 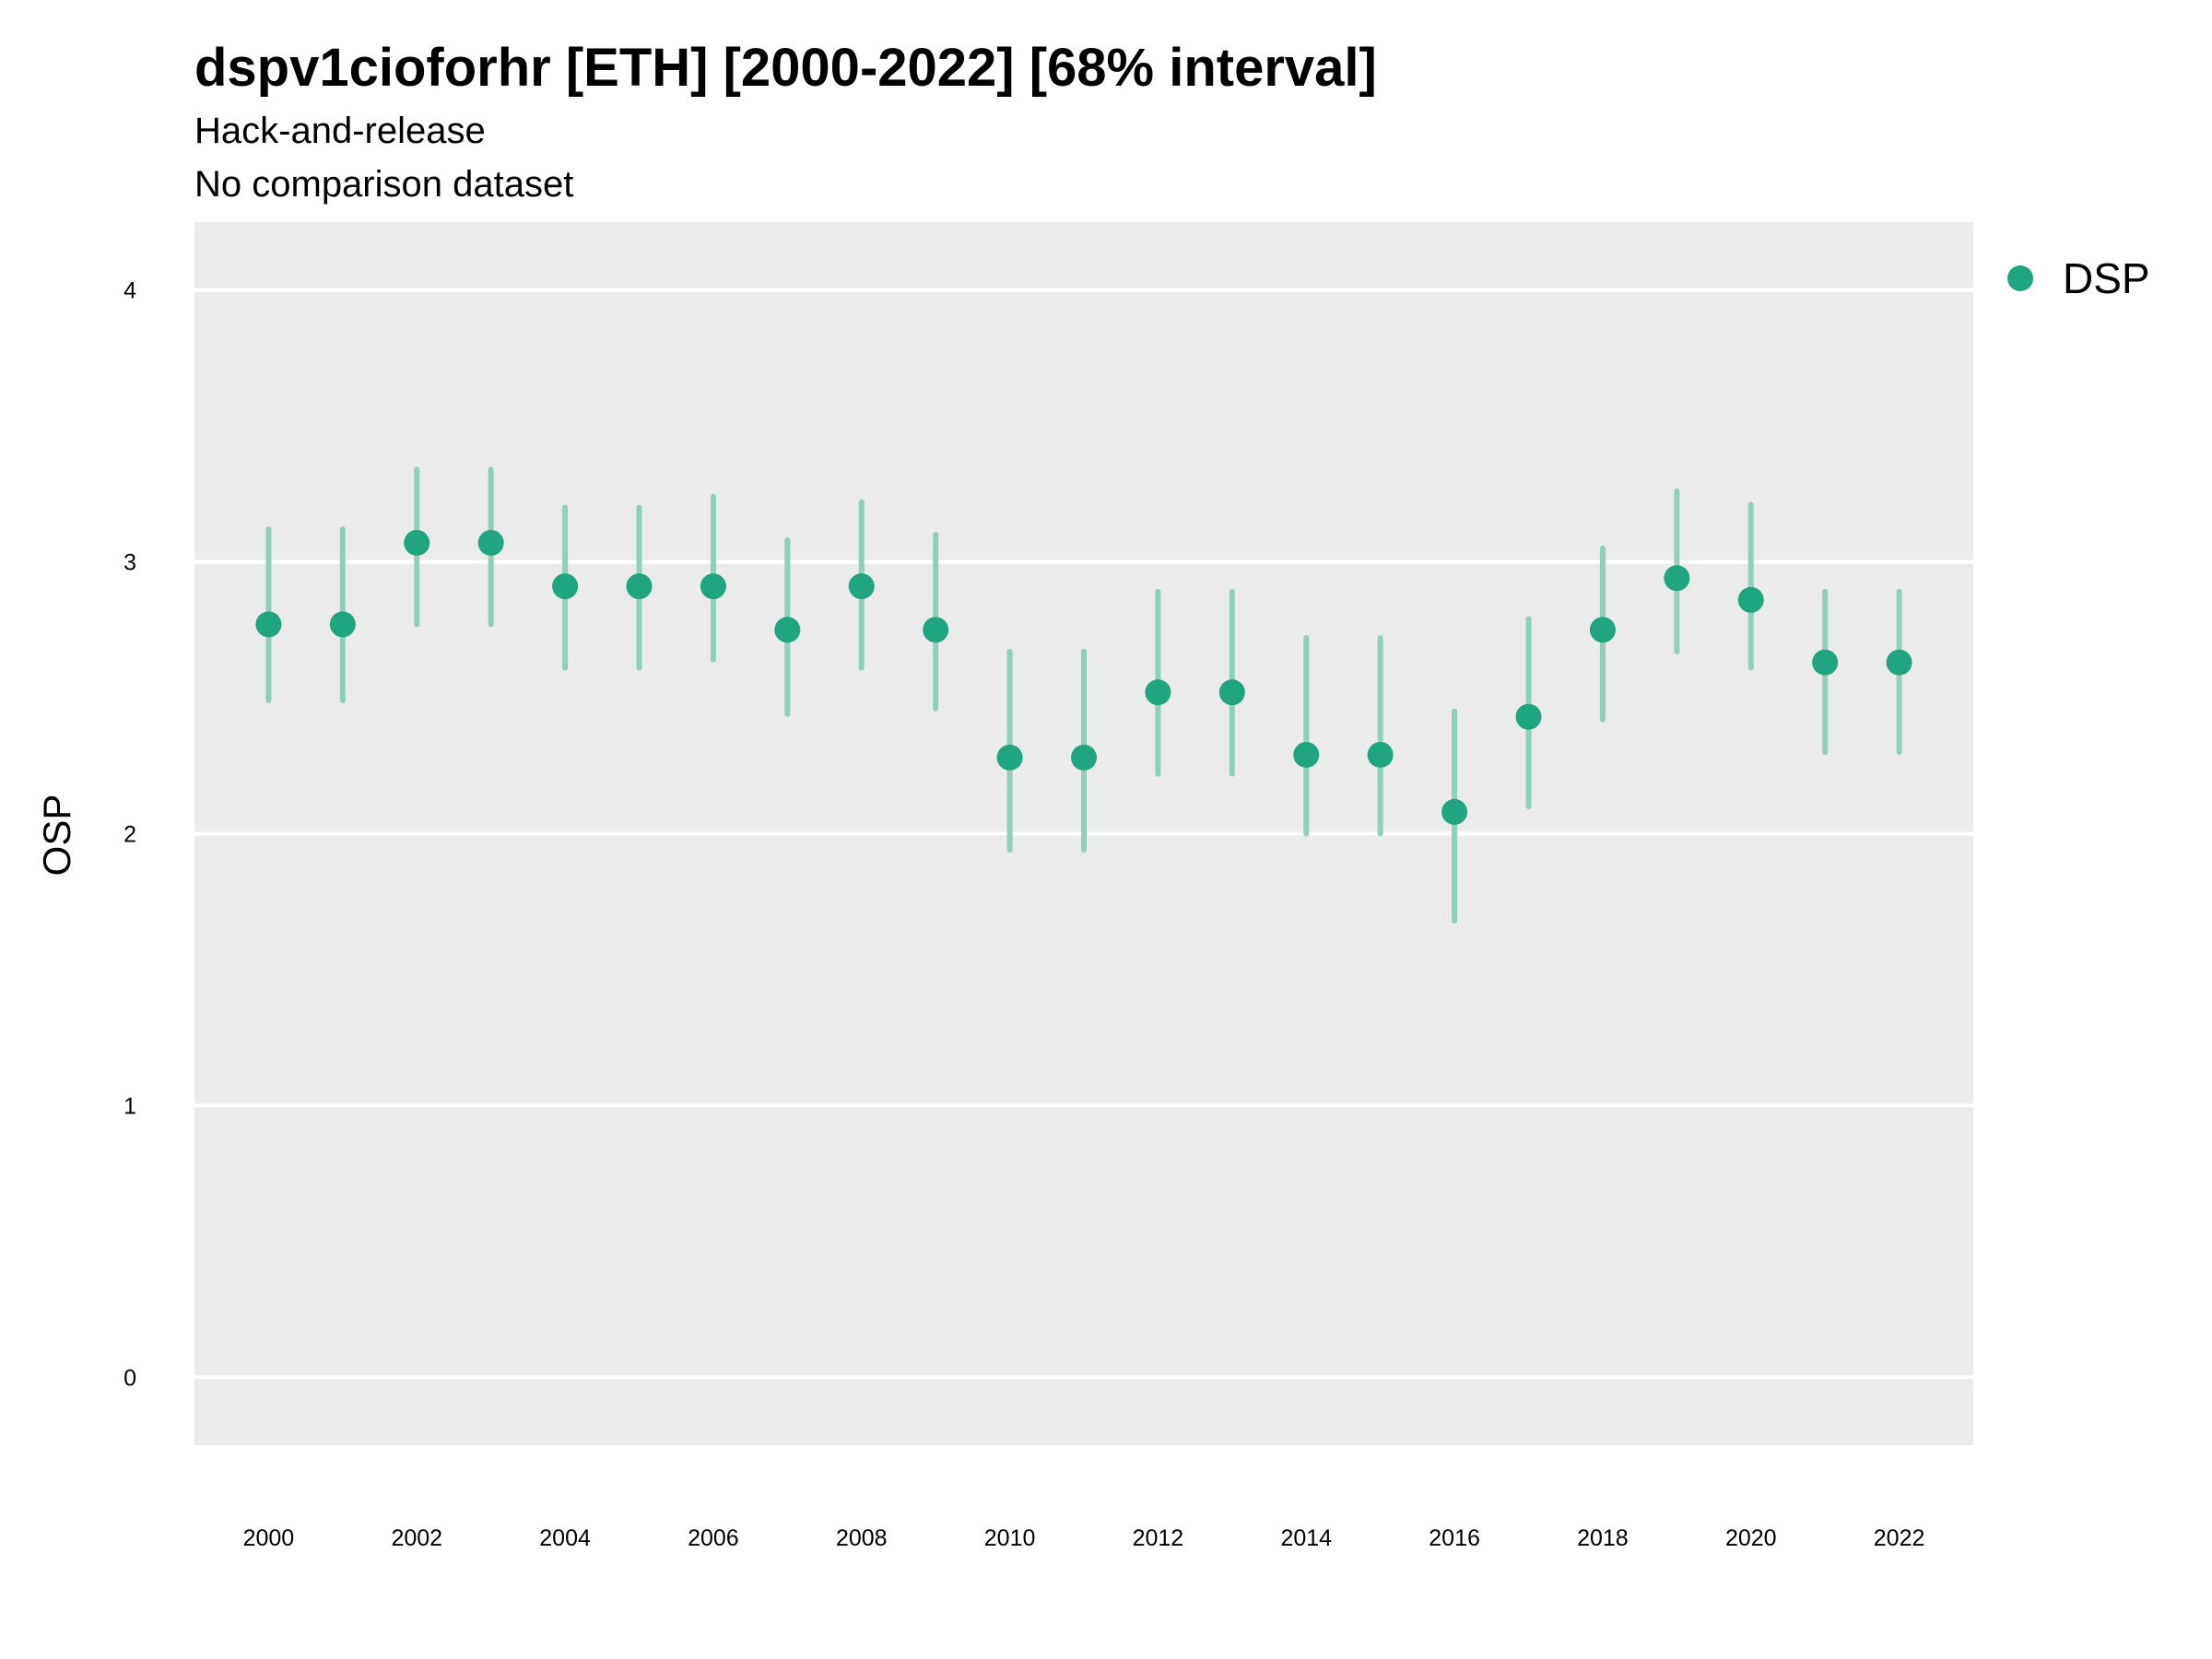 What do you see at coordinates (1083, 677) in the screenshot?
I see `data-points` at bounding box center [1083, 677].